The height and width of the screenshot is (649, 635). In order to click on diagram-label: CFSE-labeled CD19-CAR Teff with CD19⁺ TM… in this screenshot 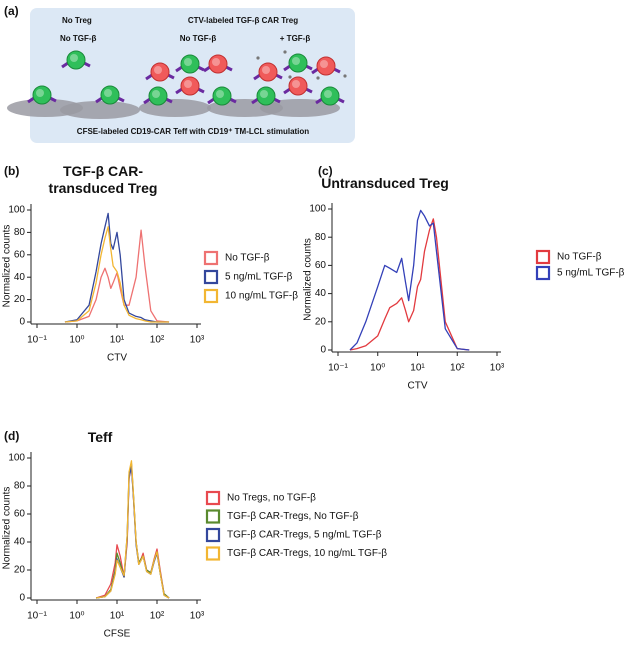, I will do `click(193, 131)`.